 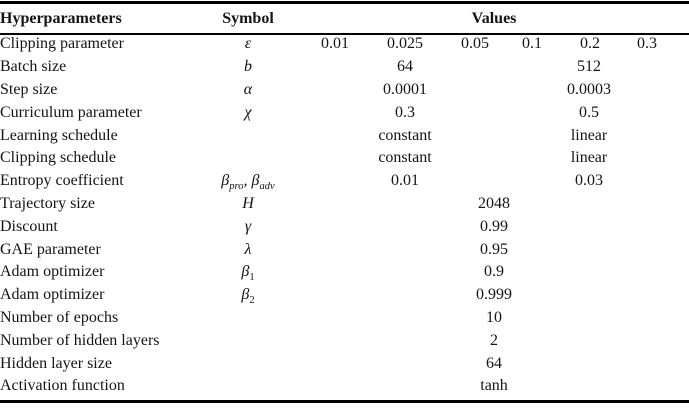 What do you see at coordinates (339, 318) in the screenshot?
I see `table-row-number-of-epochs: Number of epochs 10` at bounding box center [339, 318].